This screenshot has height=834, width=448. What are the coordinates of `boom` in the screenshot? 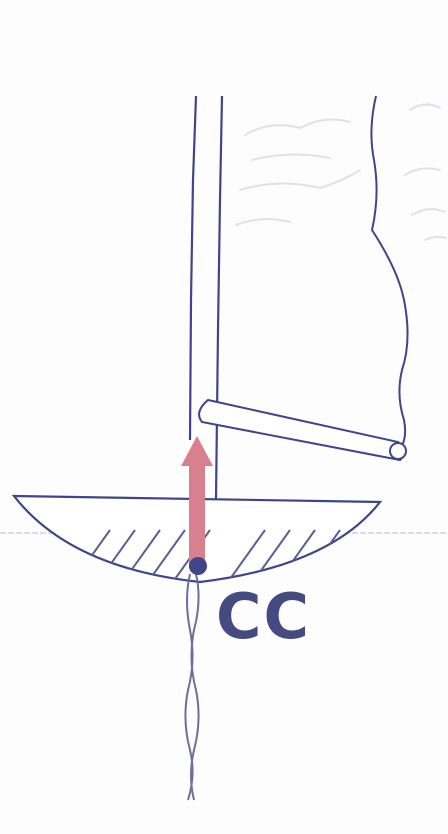 It's located at (302, 430).